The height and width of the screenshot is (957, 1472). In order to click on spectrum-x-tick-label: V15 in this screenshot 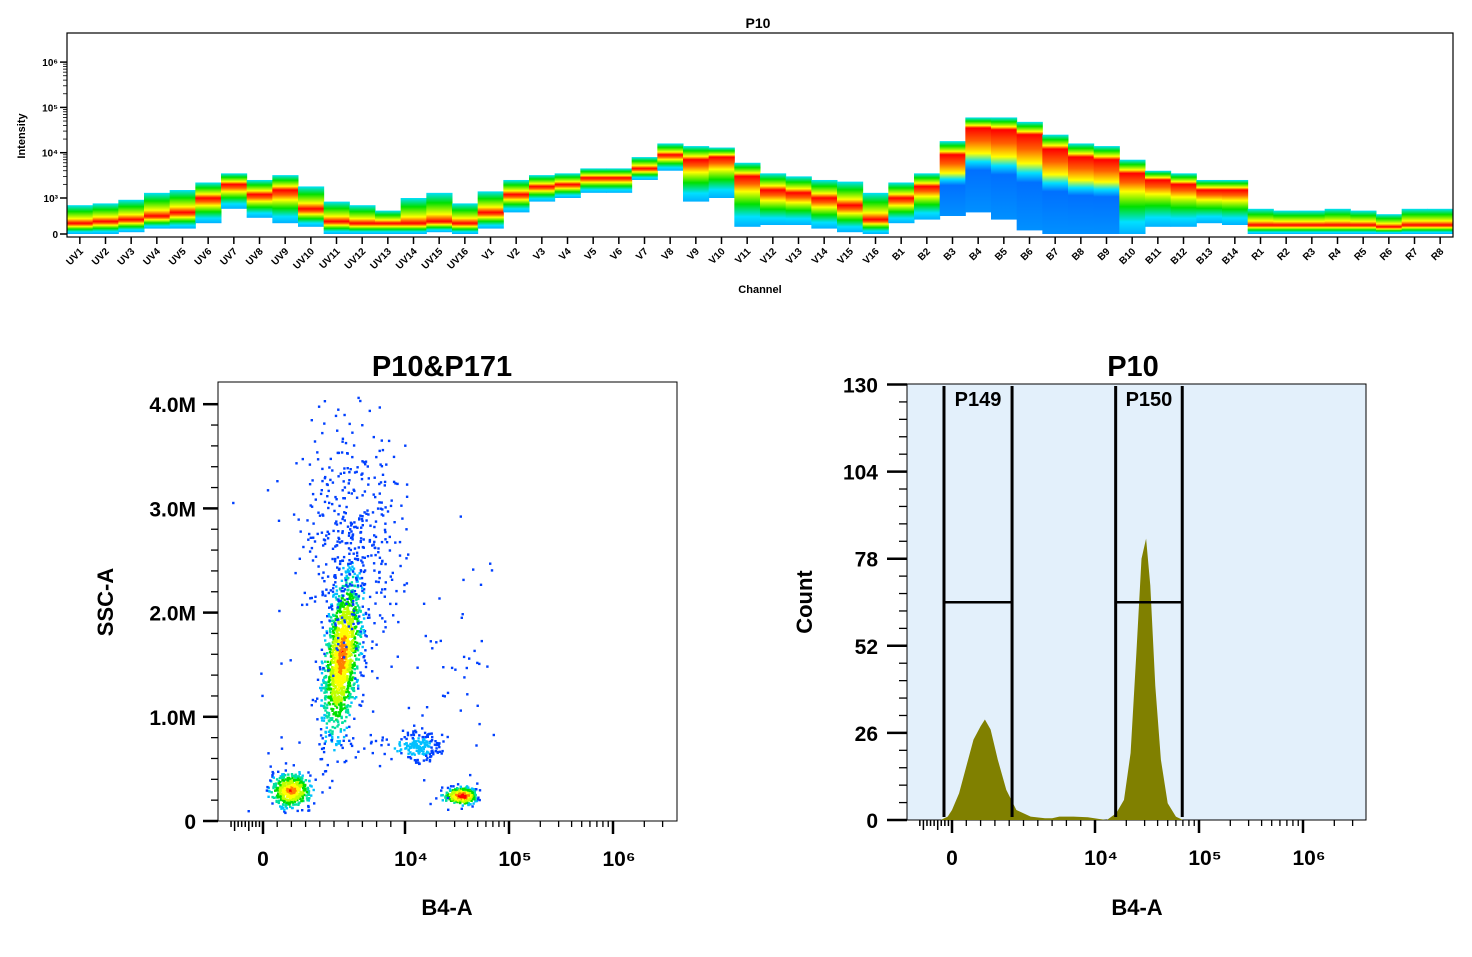, I will do `click(846, 256)`.